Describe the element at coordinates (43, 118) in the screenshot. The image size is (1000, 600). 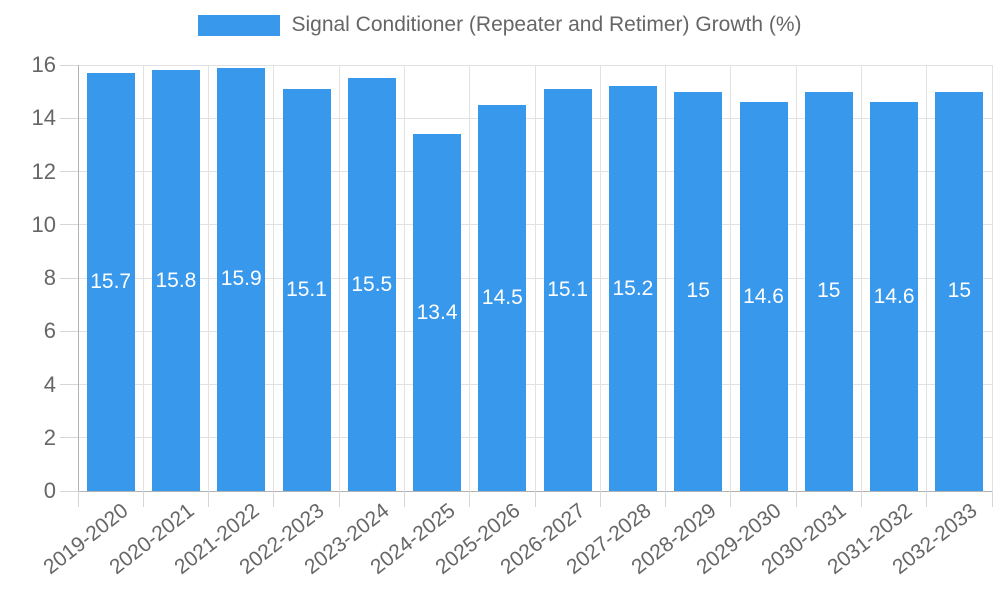
I see `y-tick-label: 14` at that location.